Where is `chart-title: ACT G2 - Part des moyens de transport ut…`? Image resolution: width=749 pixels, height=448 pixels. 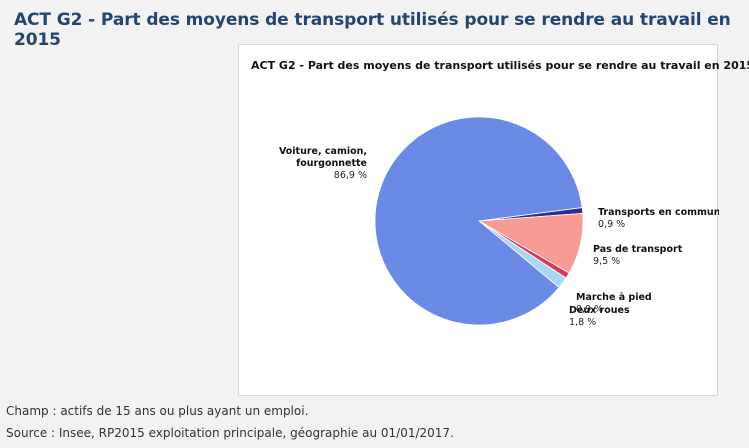
chart-title: ACT G2 - Part des moyens de transport ut… is located at coordinates (500, 65).